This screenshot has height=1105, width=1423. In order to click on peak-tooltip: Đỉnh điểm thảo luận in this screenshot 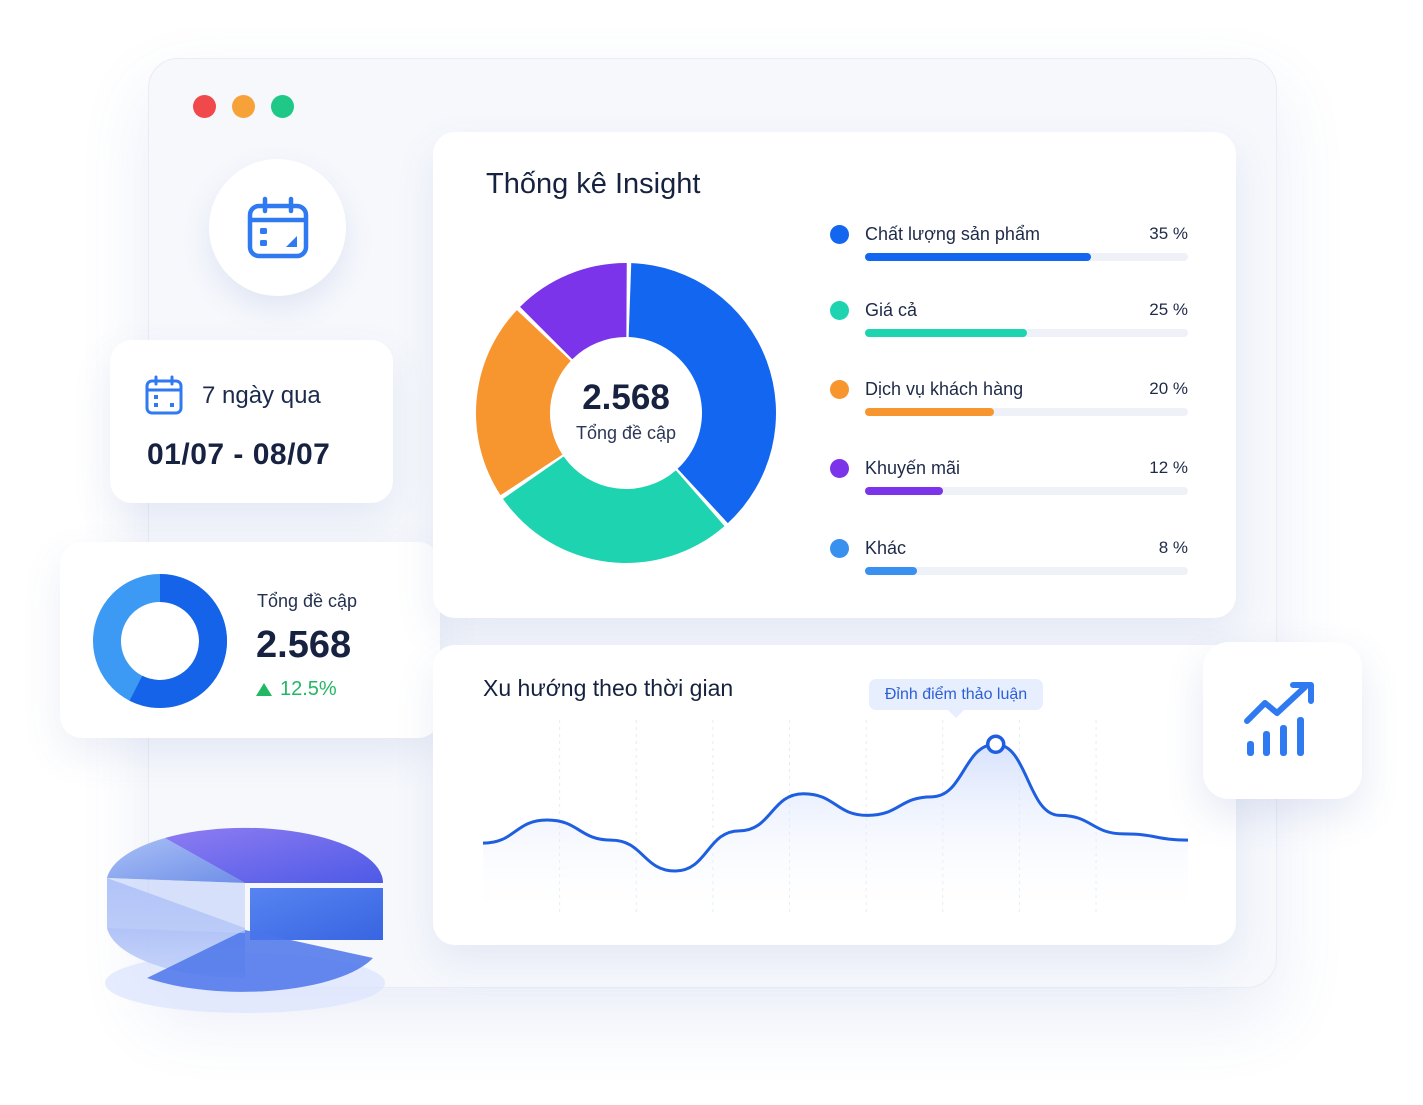, I will do `click(956, 698)`.